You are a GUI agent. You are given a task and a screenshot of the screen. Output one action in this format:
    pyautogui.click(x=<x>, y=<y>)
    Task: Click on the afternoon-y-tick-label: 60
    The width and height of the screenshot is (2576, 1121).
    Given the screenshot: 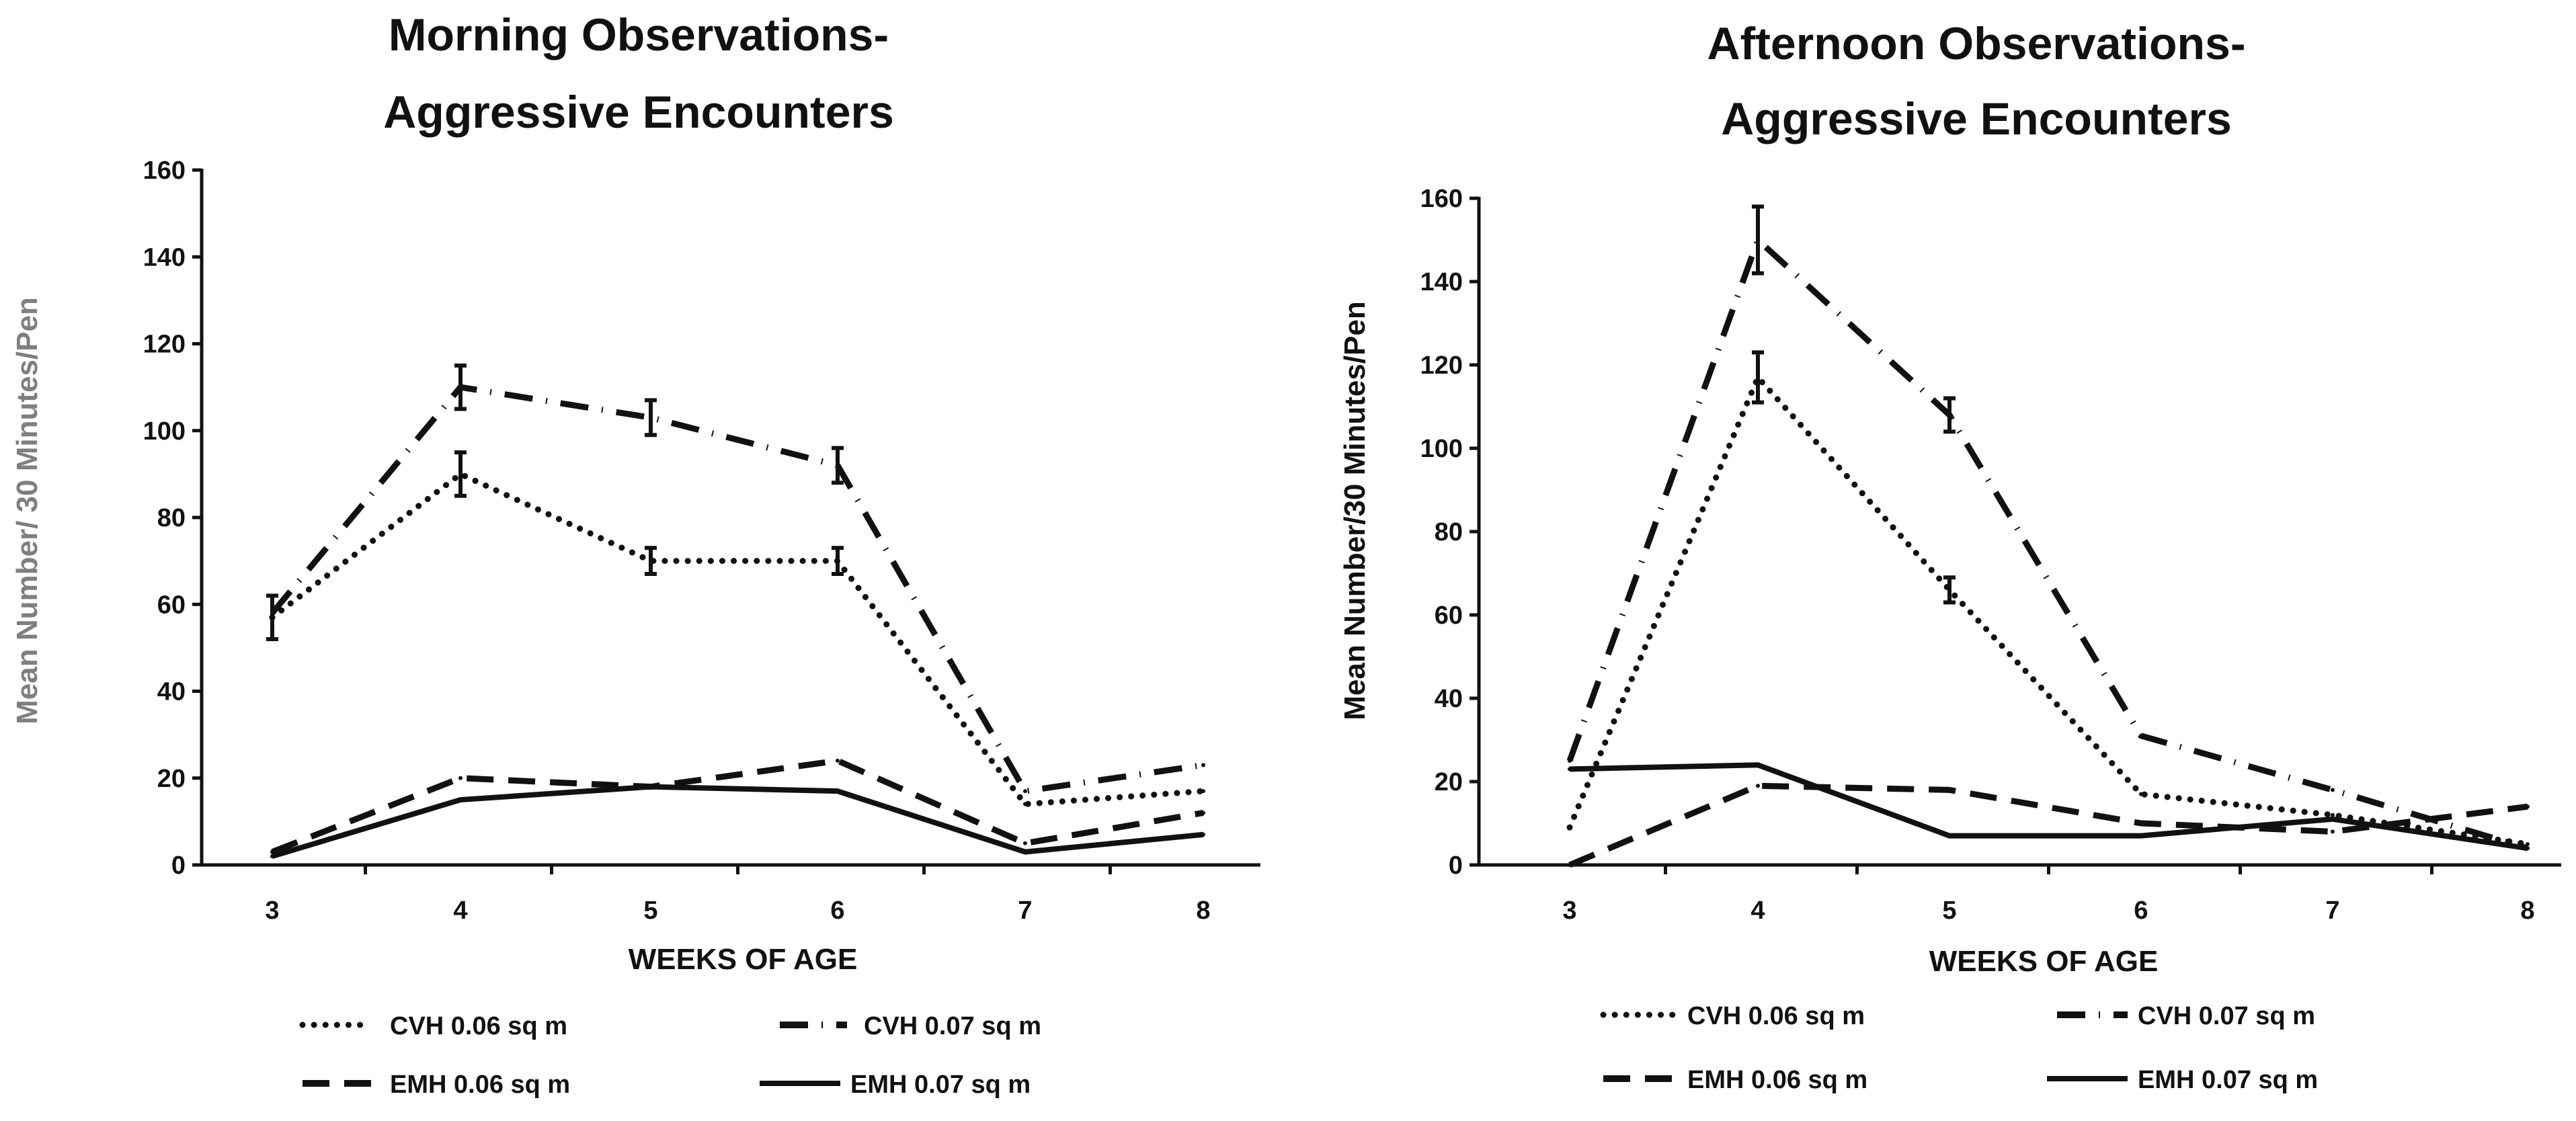 What is the action you would take?
    pyautogui.click(x=1449, y=616)
    